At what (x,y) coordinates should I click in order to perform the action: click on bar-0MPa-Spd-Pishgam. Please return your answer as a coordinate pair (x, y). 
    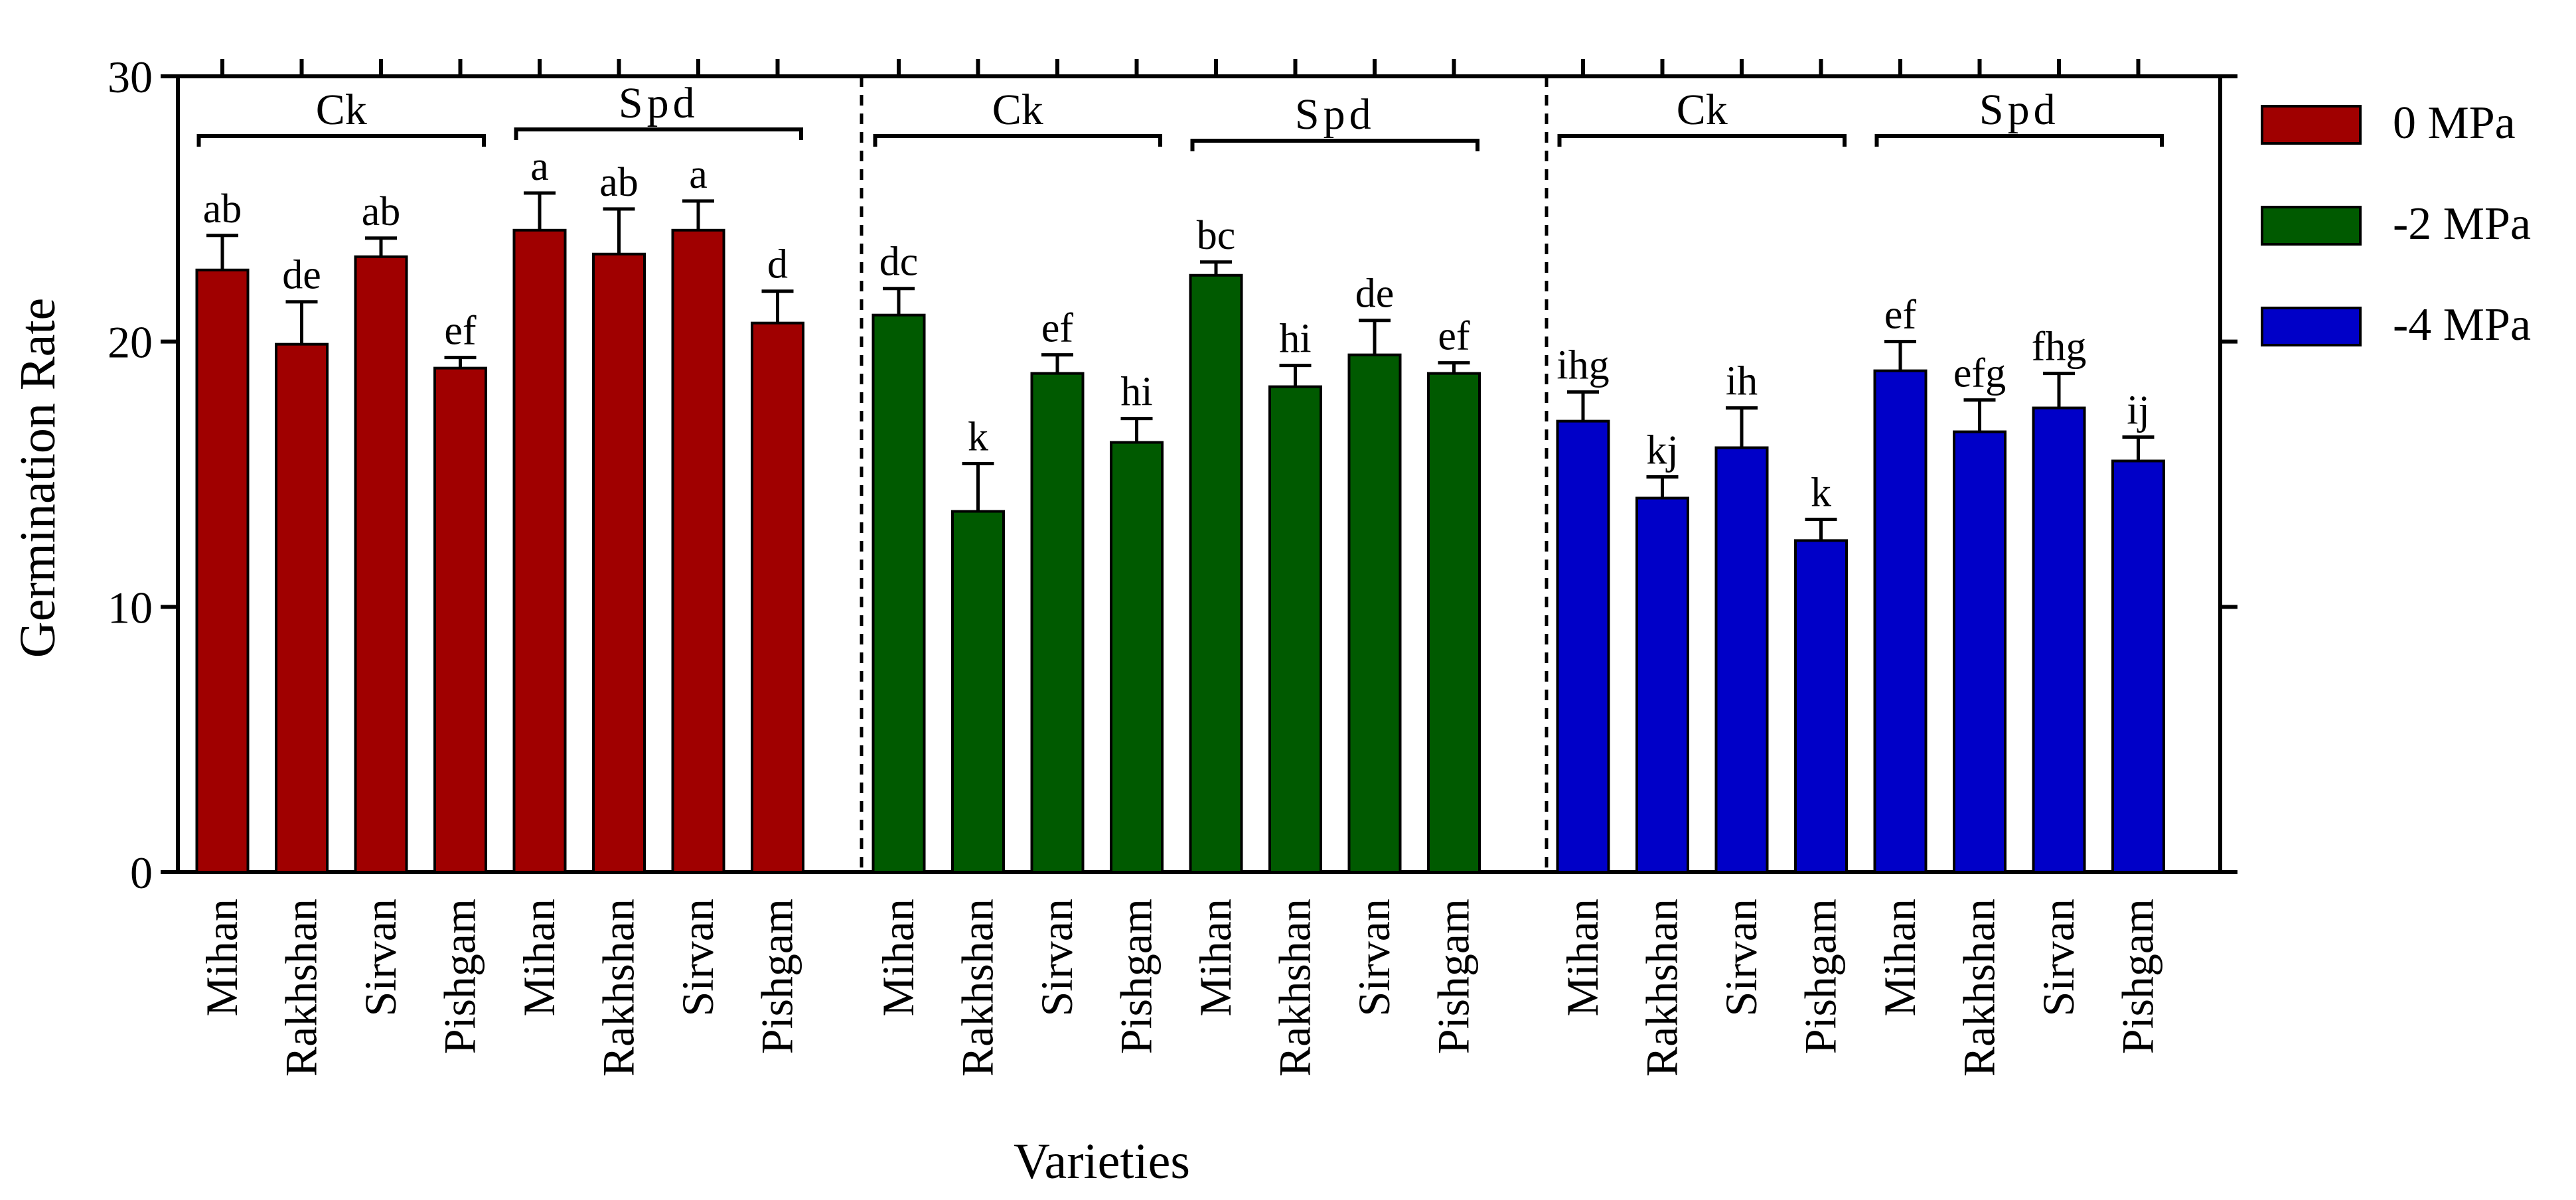
    Looking at the image, I should click on (777, 597).